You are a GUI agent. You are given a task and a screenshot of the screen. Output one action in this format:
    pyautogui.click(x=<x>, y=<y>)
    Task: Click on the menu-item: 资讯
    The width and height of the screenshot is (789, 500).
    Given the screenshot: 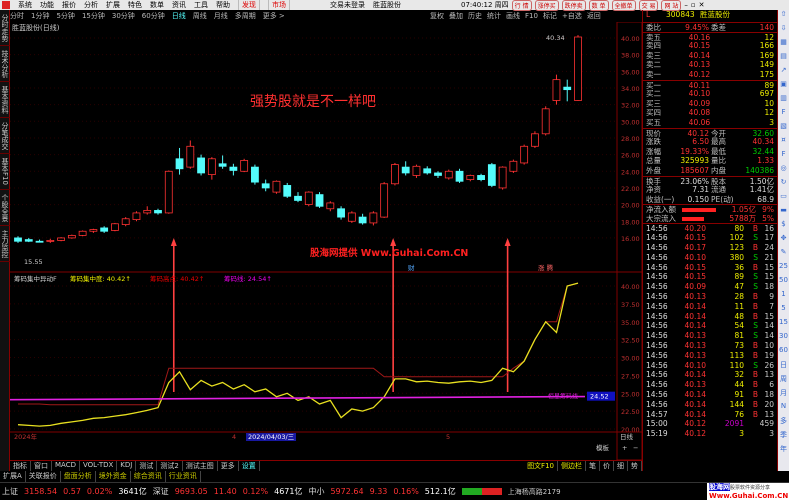 What is the action you would take?
    pyautogui.click(x=179, y=5)
    